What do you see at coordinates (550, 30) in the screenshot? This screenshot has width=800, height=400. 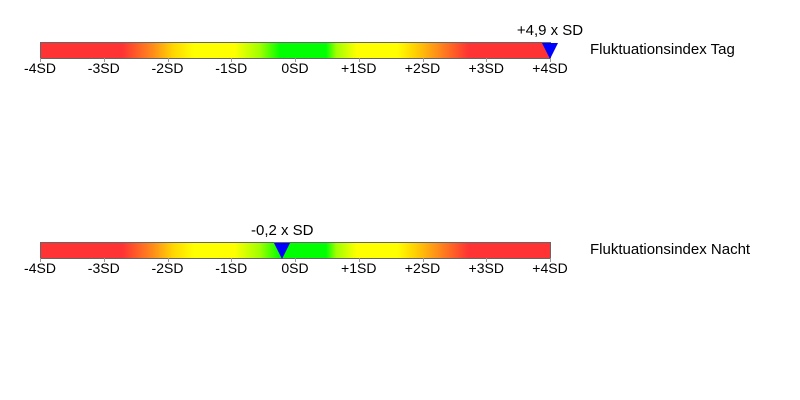 I see `value-label: +4,9 x SD` at bounding box center [550, 30].